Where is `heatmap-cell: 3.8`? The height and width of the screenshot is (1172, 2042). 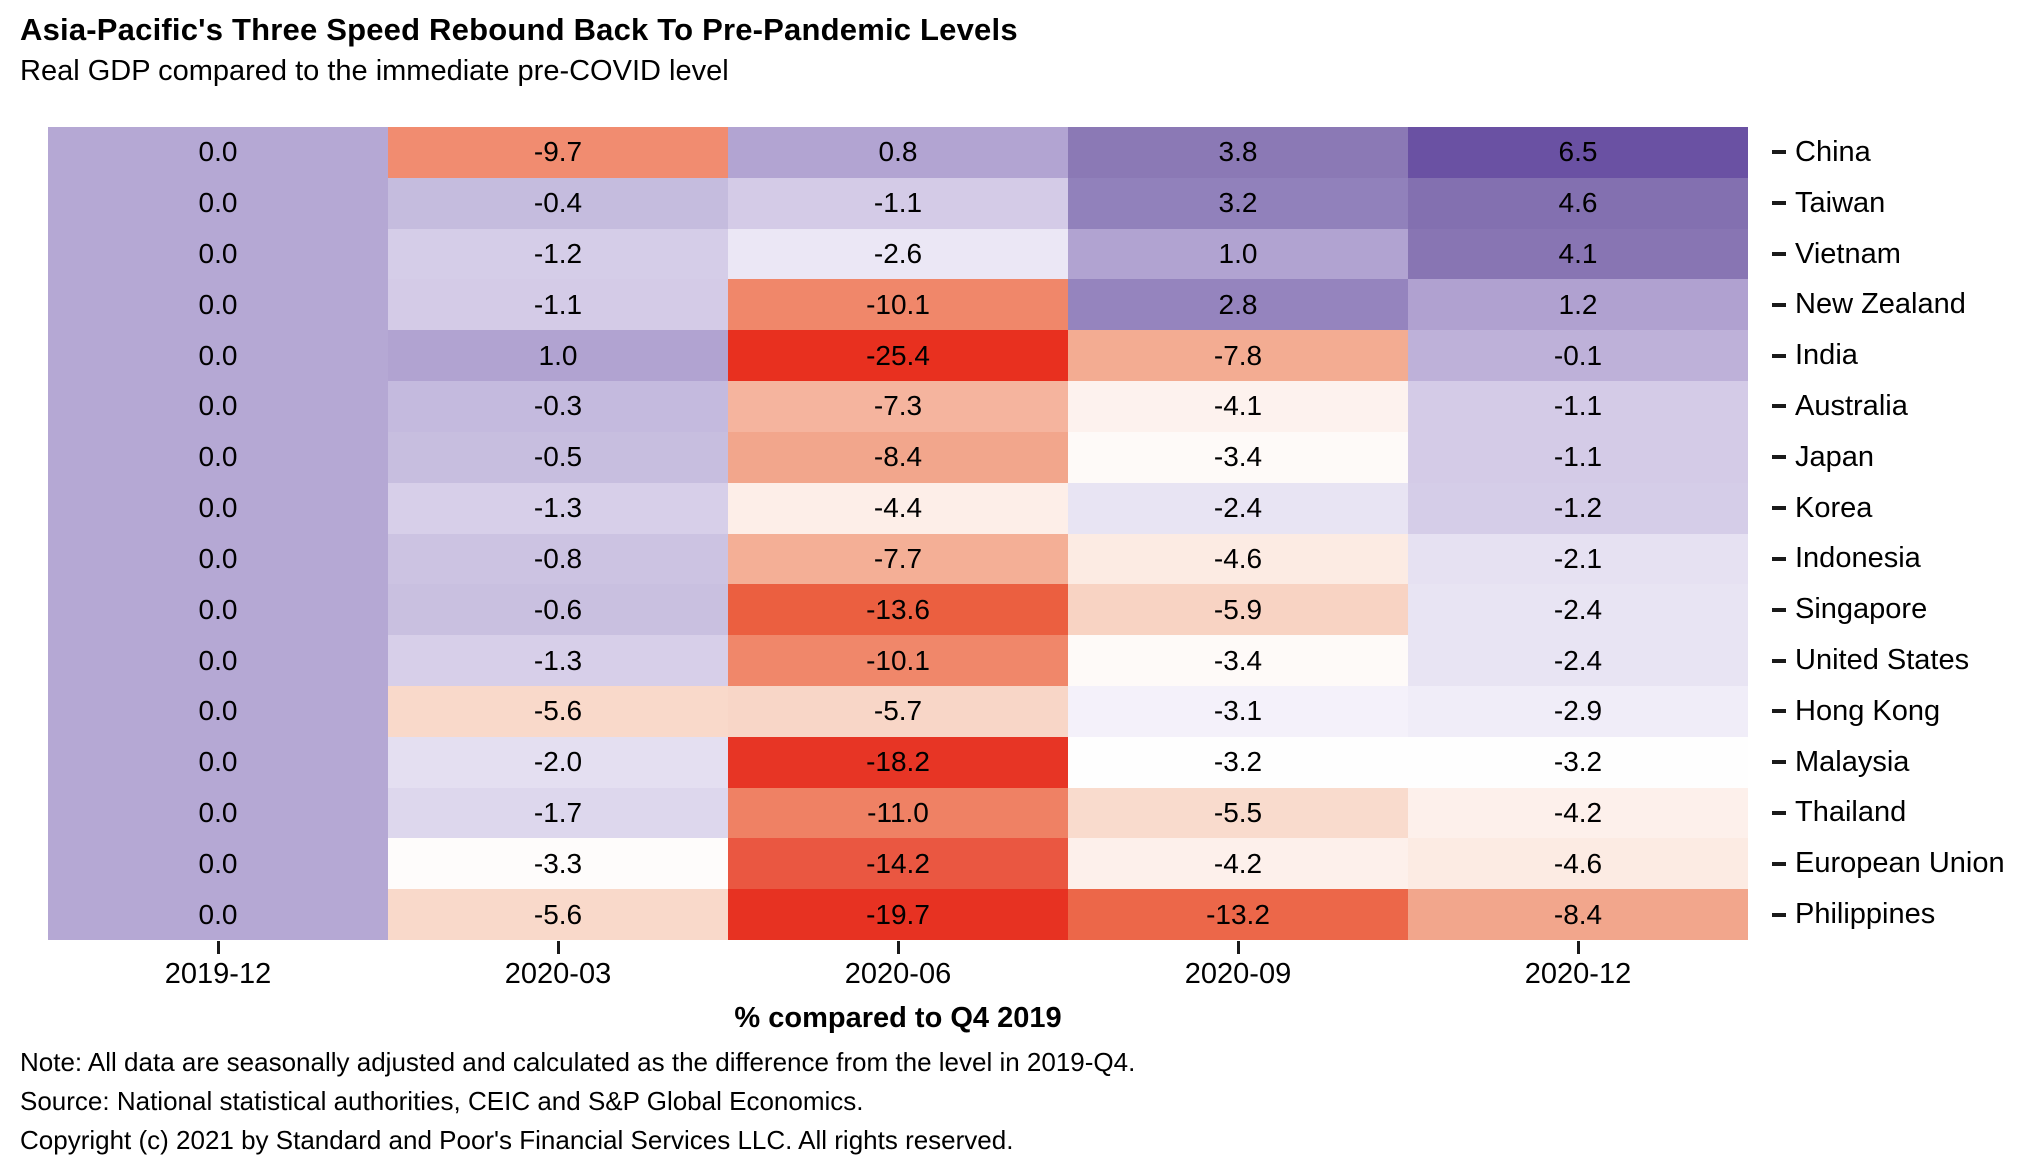 heatmap-cell: 3.8 is located at coordinates (1238, 152).